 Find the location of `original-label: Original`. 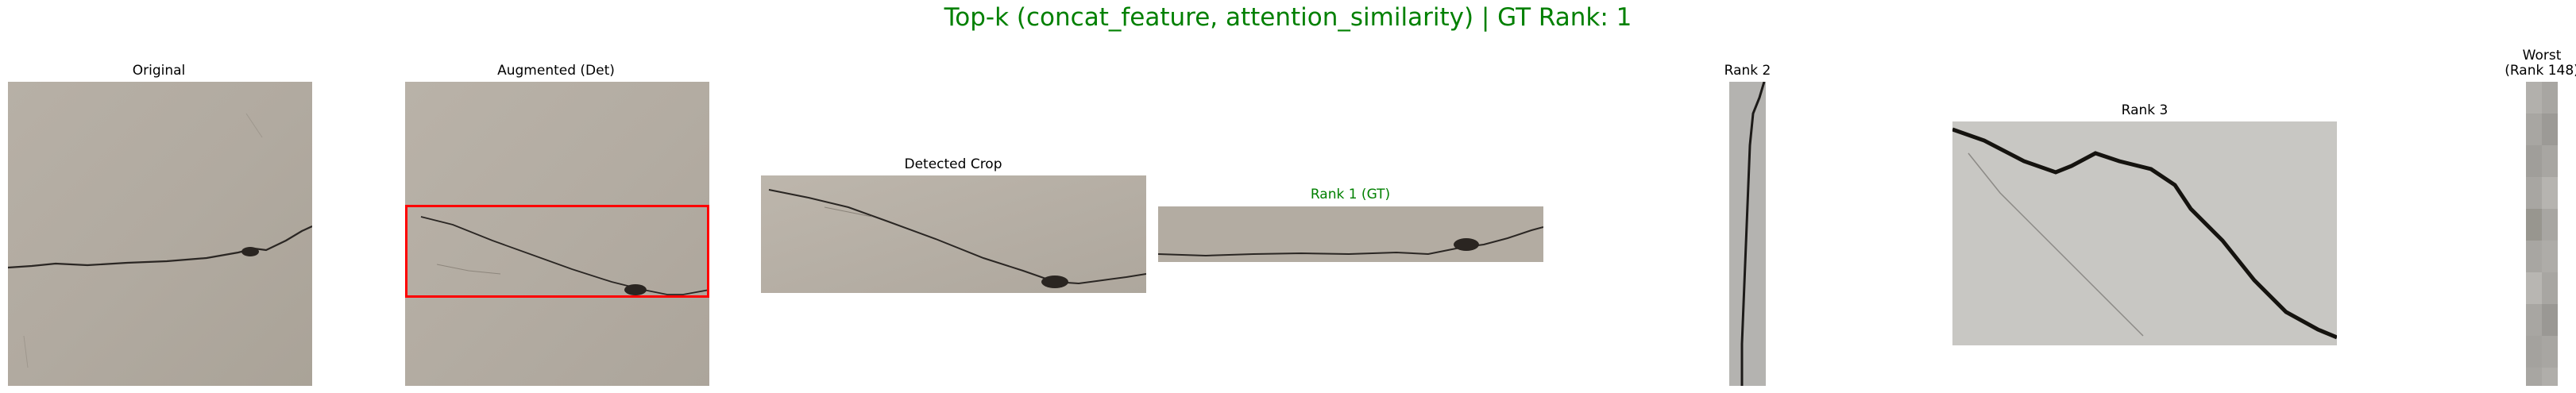

original-label: Original is located at coordinates (159, 71).